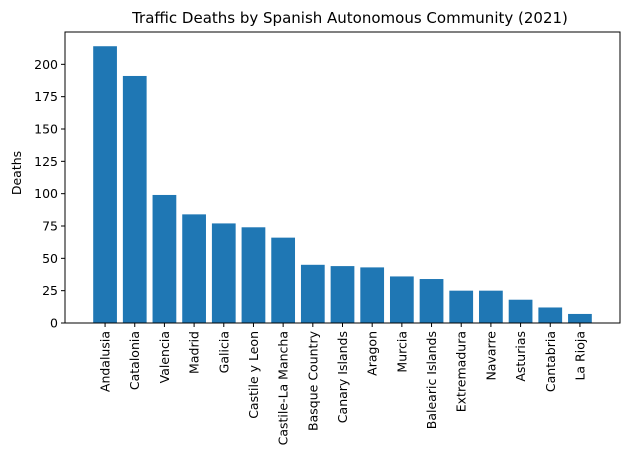  What do you see at coordinates (401, 299) in the screenshot?
I see `bar-murcia` at bounding box center [401, 299].